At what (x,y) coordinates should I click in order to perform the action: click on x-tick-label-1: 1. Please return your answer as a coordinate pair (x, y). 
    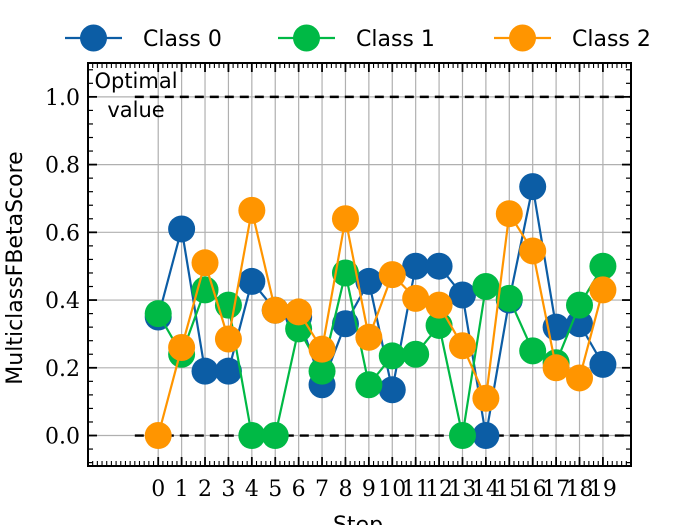
    Looking at the image, I should click on (182, 489).